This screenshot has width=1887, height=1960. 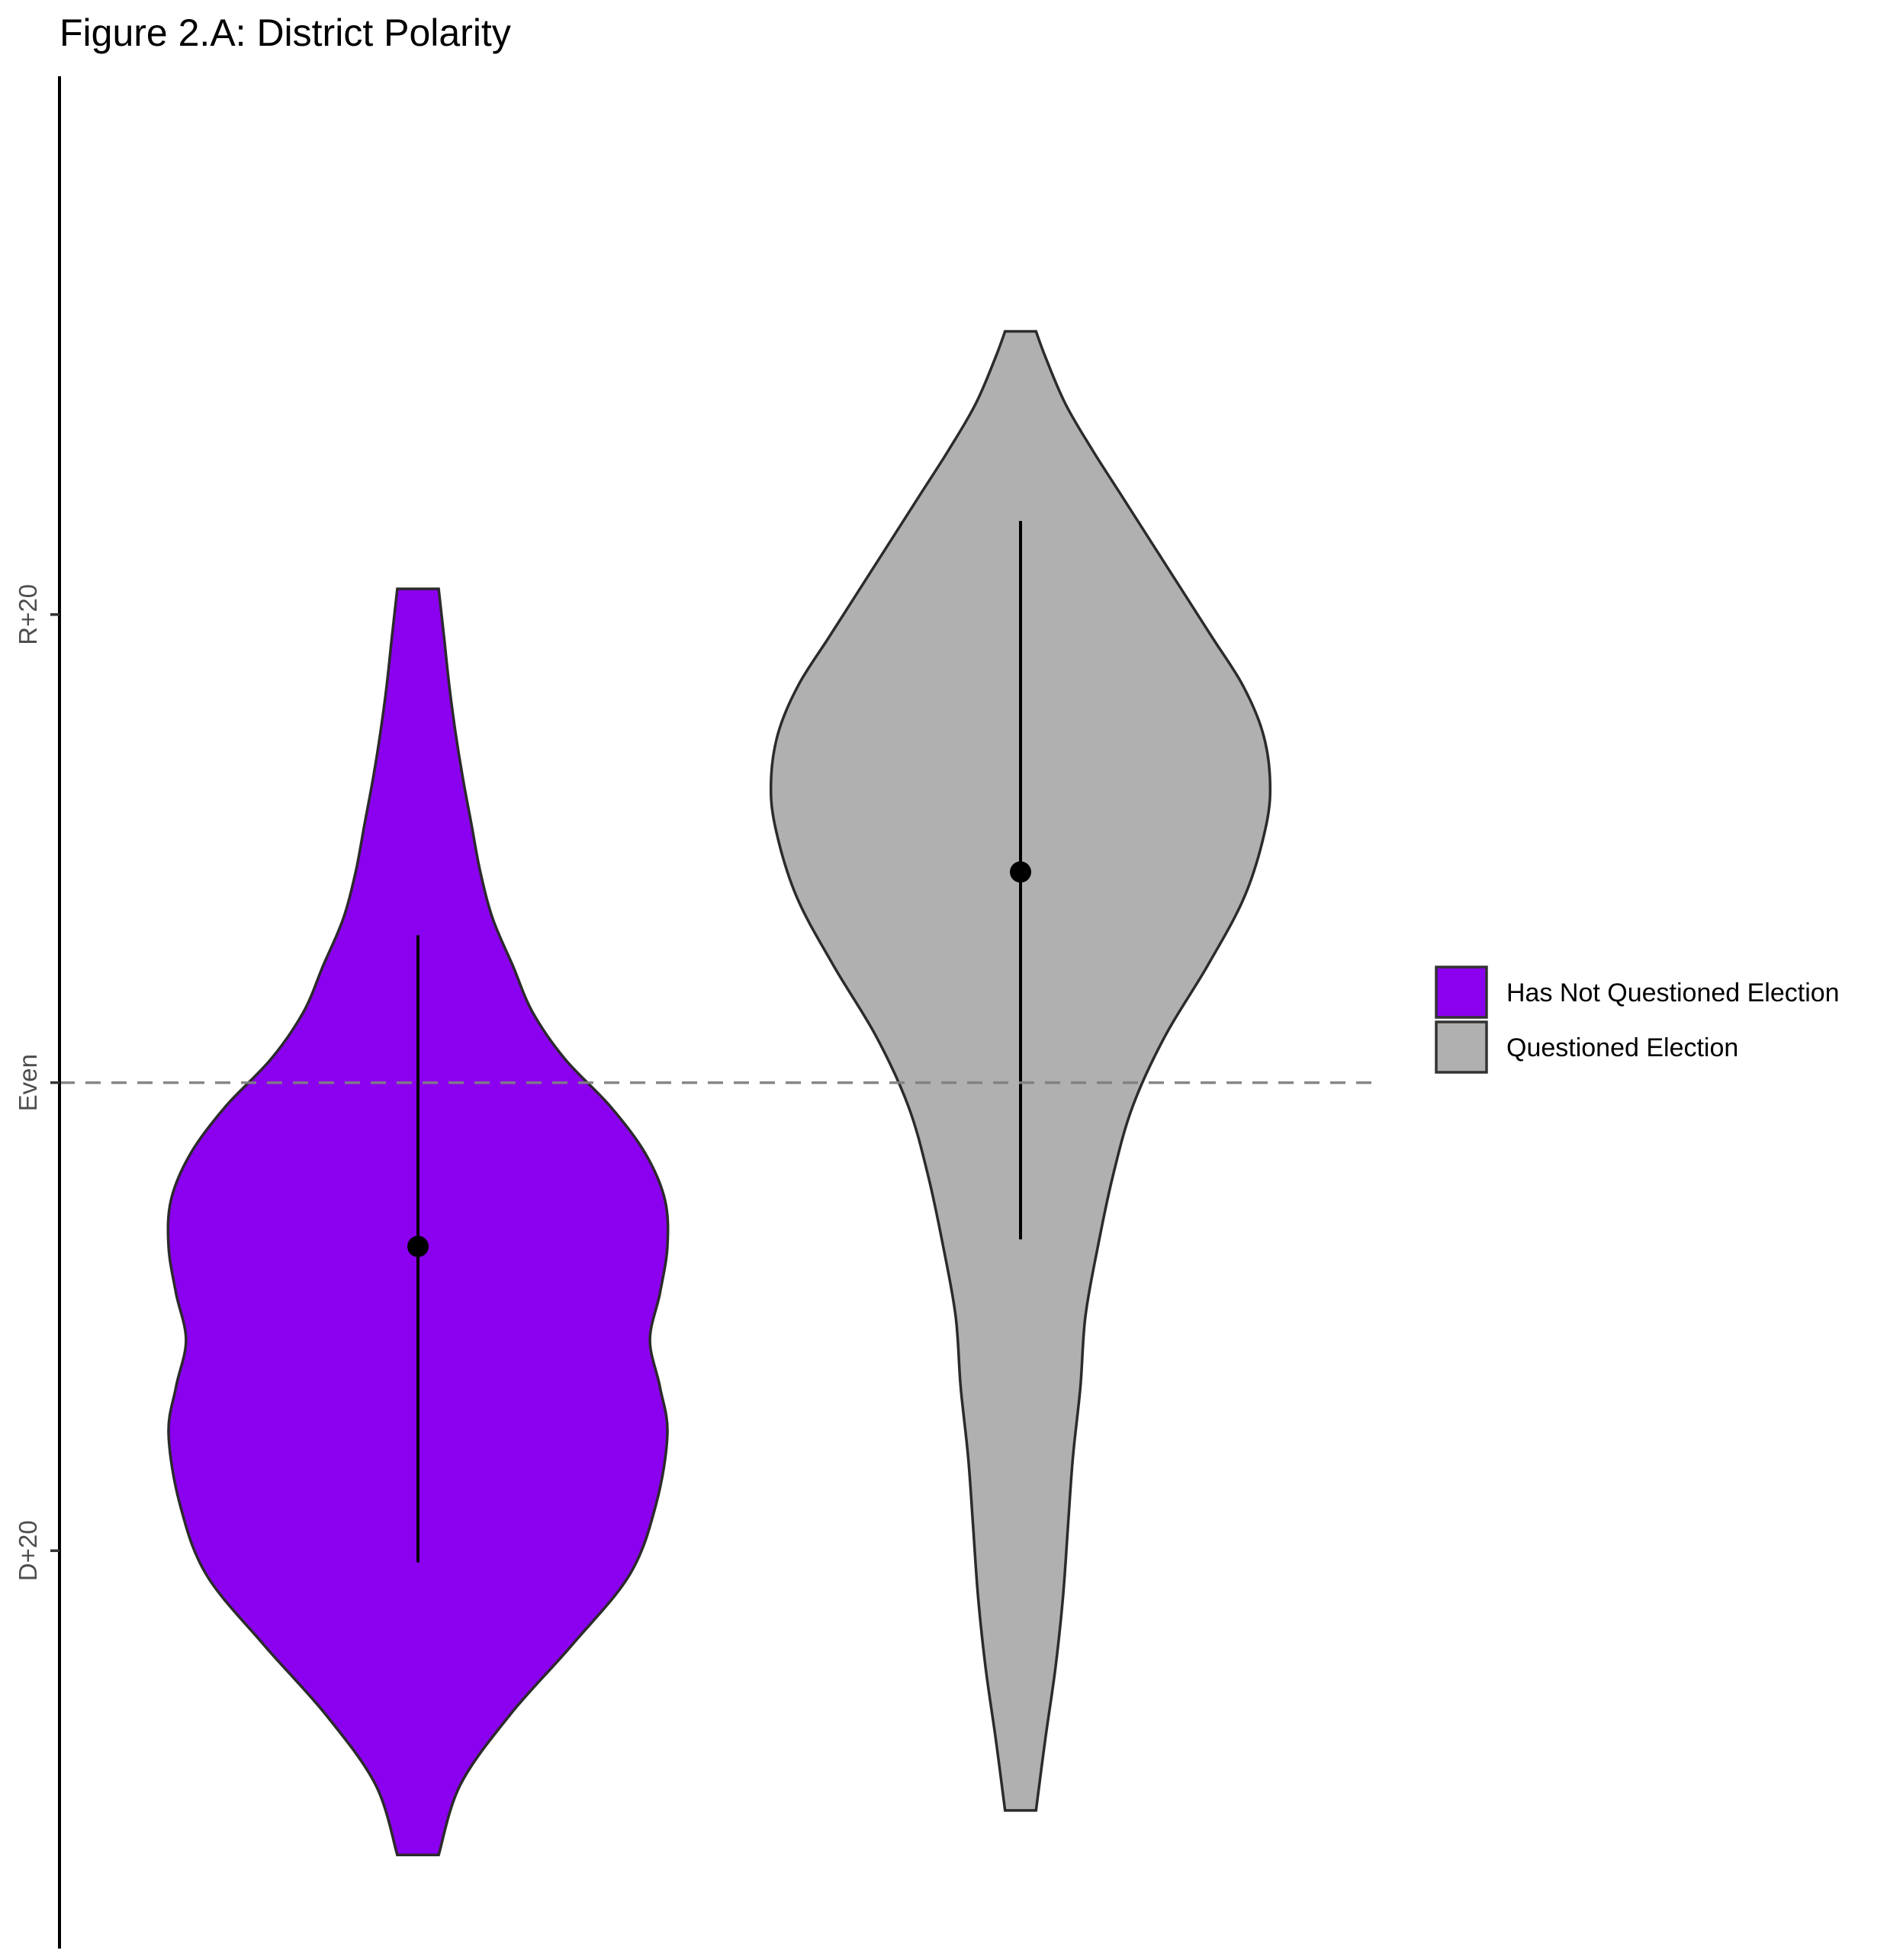 What do you see at coordinates (285, 32) in the screenshot?
I see `chart-title: Figure 2.A: District Polarity` at bounding box center [285, 32].